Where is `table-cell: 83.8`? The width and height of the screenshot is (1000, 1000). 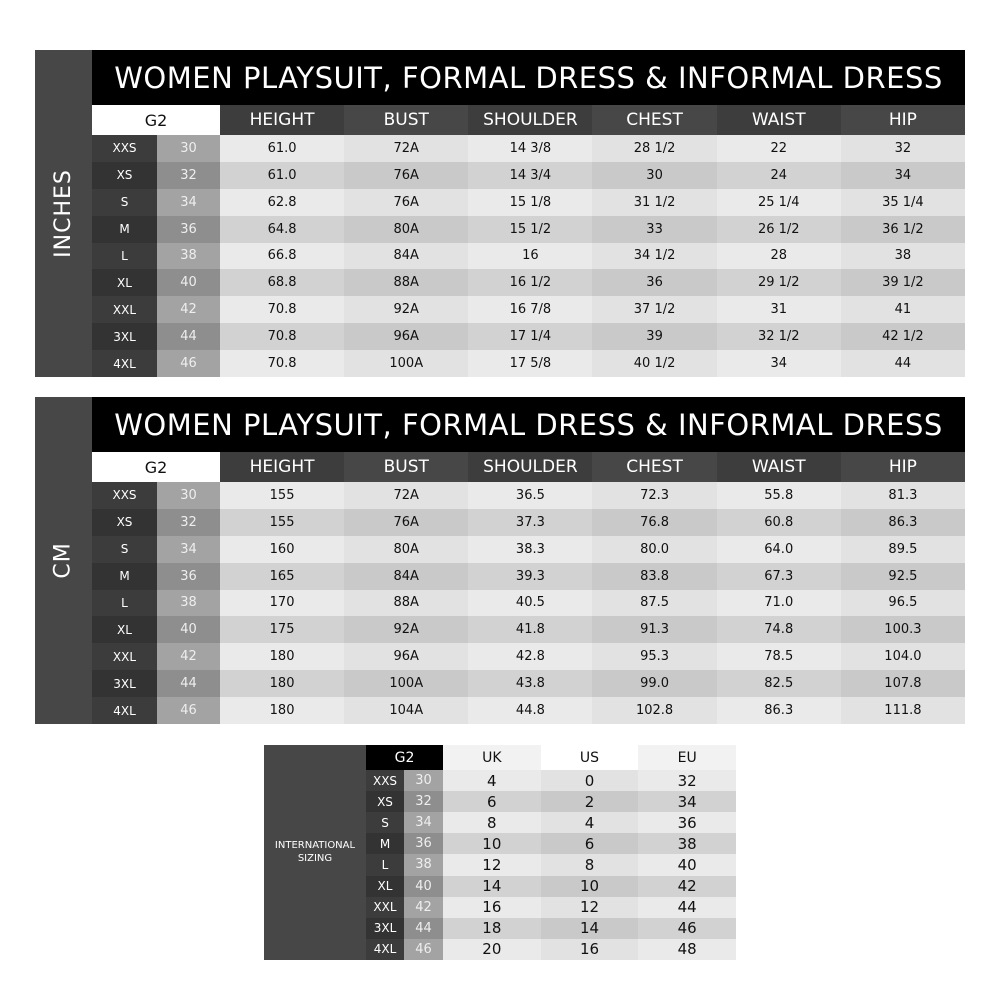 table-cell: 83.8 is located at coordinates (654, 576).